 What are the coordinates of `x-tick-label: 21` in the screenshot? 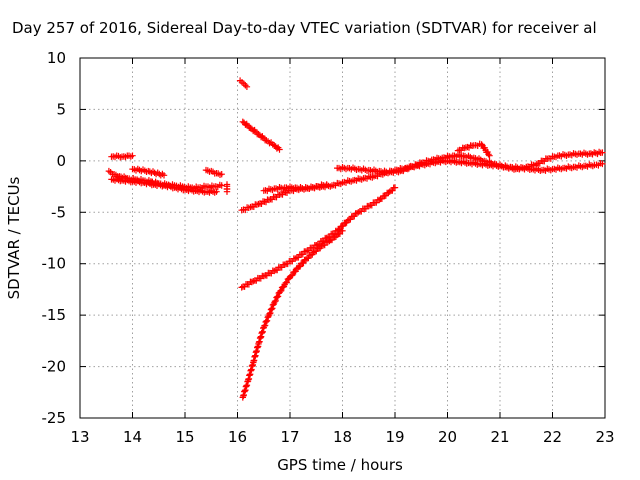 It's located at (499, 437).